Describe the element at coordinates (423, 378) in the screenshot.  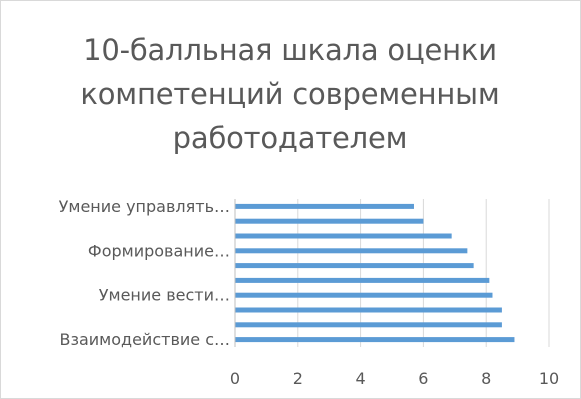
I see `x-tick-label: 6` at that location.